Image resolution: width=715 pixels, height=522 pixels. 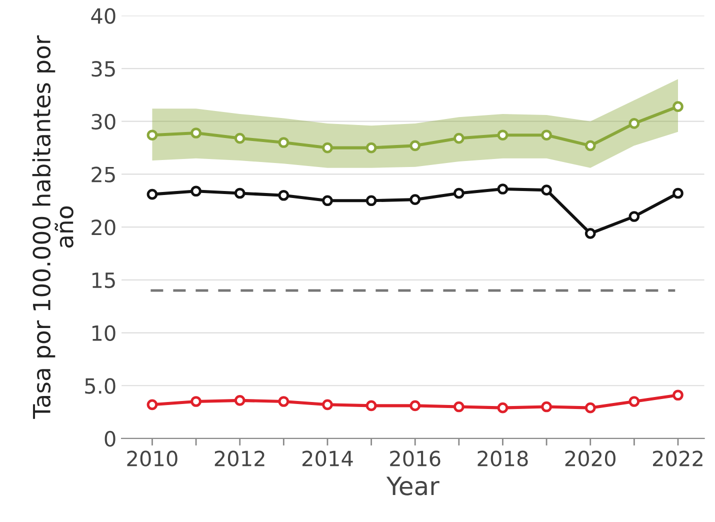 What do you see at coordinates (327, 458) in the screenshot?
I see `x-tick-label: 2014` at bounding box center [327, 458].